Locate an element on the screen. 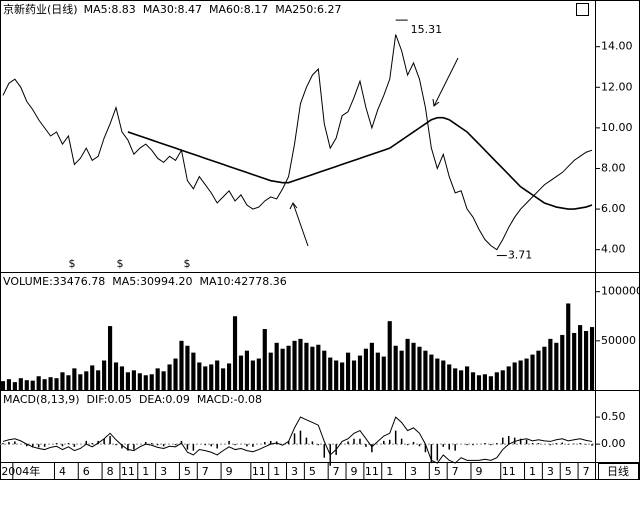 This screenshot has width=640, height=507. x-tick-label: 1 is located at coordinates (532, 471).